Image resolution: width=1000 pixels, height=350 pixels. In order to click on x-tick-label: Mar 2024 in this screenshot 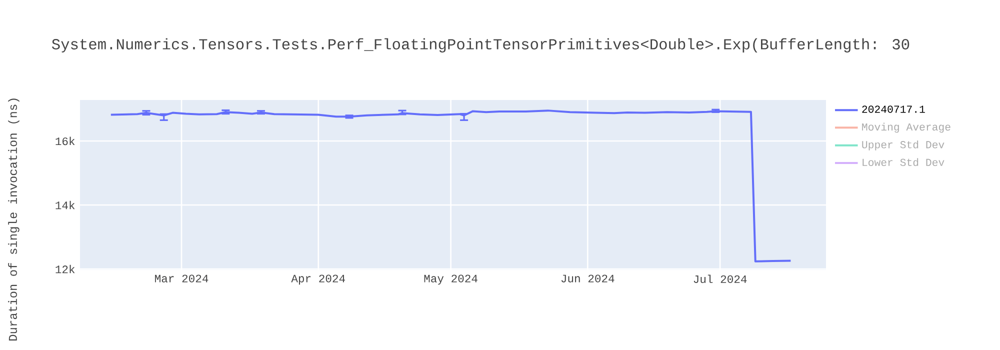, I will do `click(181, 278)`.